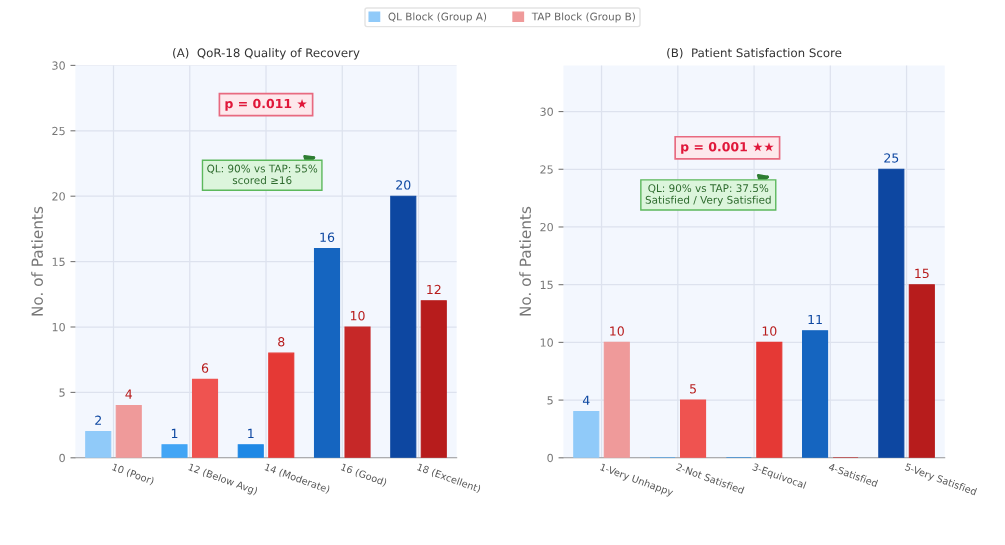  I want to click on annotation: p = 0.011 ★, so click(266, 104).